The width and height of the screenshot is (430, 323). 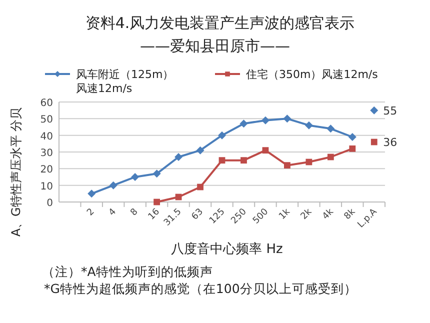 What do you see at coordinates (91, 212) in the screenshot?
I see `x-tick-label: 2` at bounding box center [91, 212].